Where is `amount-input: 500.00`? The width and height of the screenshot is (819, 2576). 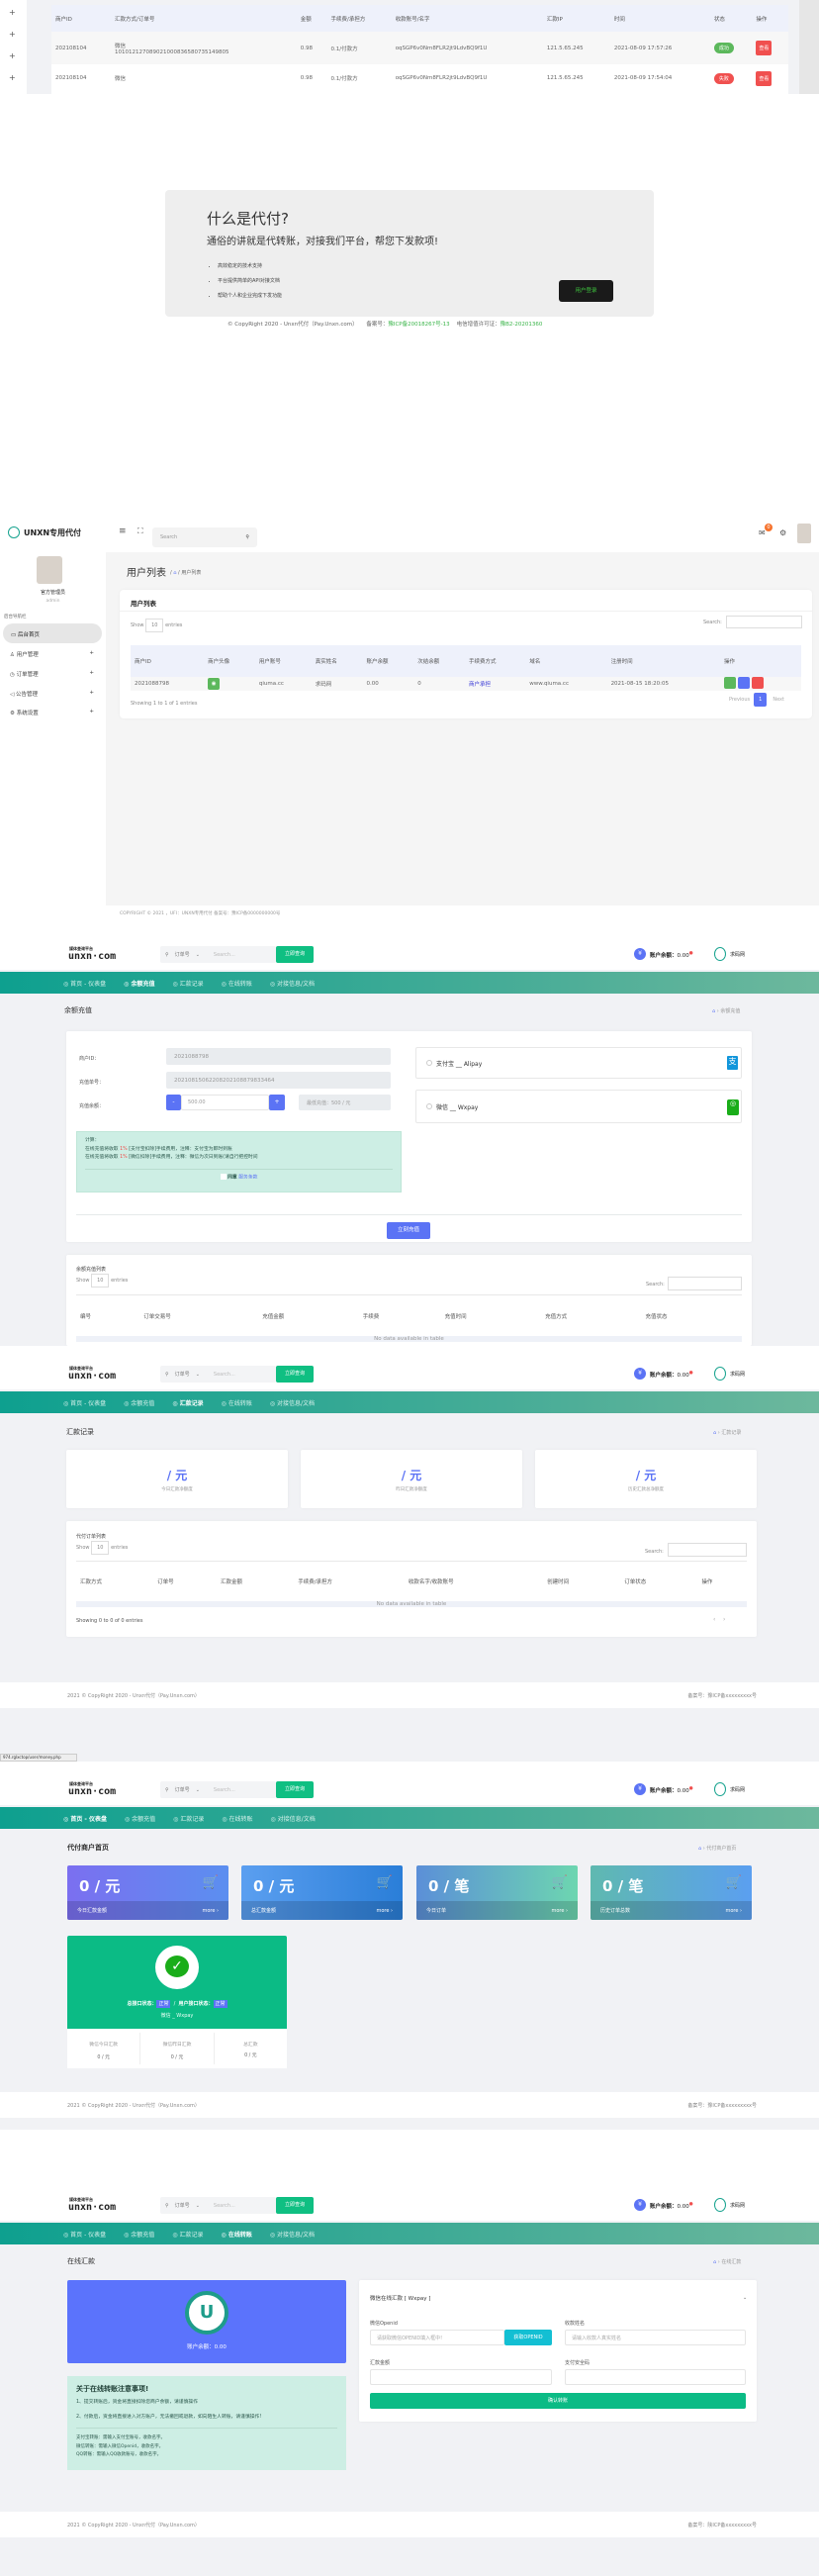 amount-input: 500.00 is located at coordinates (225, 1102).